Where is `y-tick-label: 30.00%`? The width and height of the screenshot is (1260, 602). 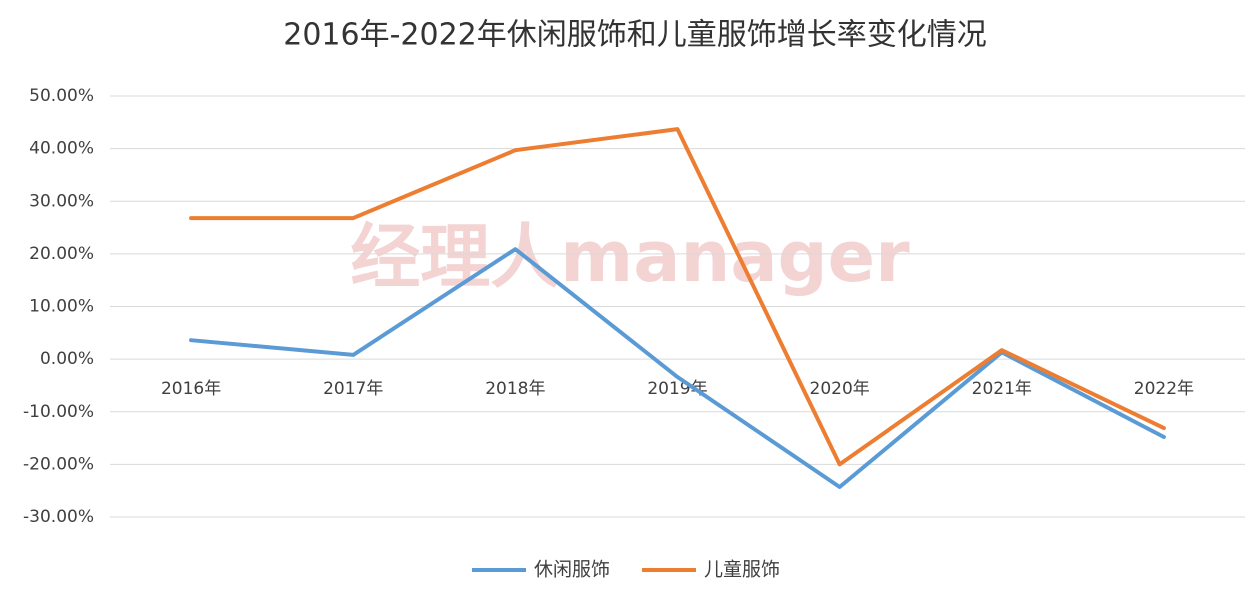
y-tick-label: 30.00% is located at coordinates (61, 201).